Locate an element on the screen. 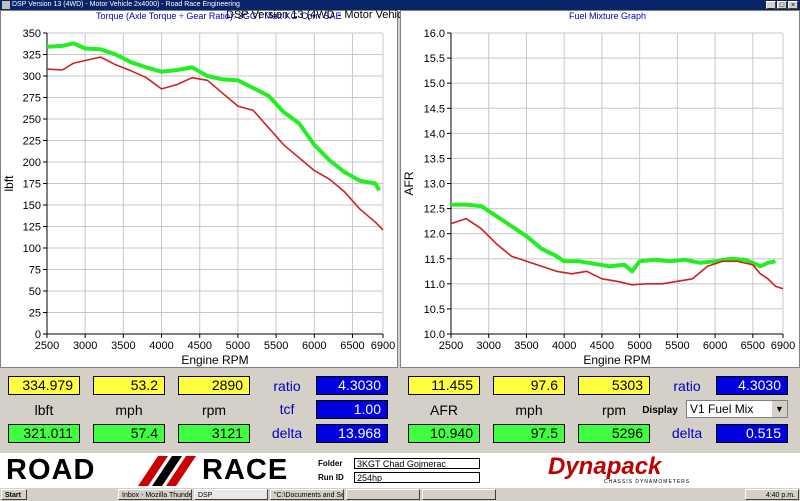  delta-value: 13.968 is located at coordinates (352, 433).